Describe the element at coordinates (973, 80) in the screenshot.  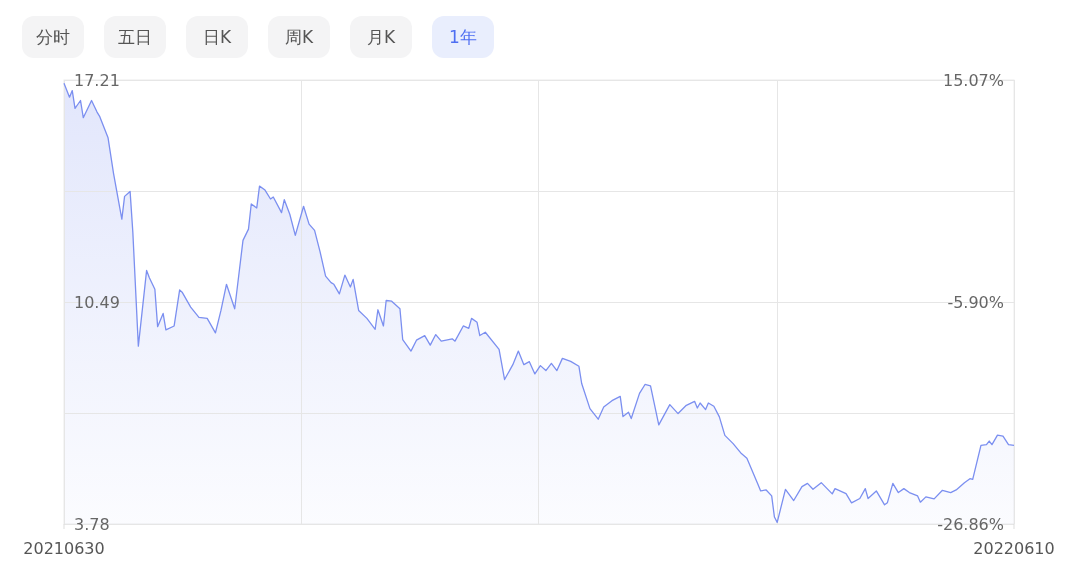
I see `y2-tick-label: 15.07%` at that location.